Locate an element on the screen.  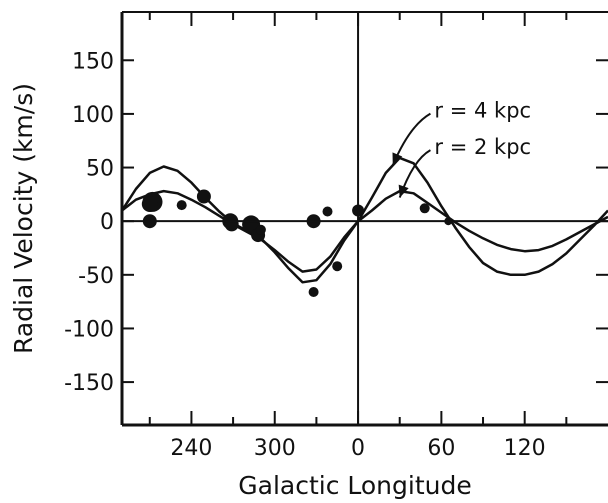
y-tick-label: 50 is located at coordinates (100, 169).